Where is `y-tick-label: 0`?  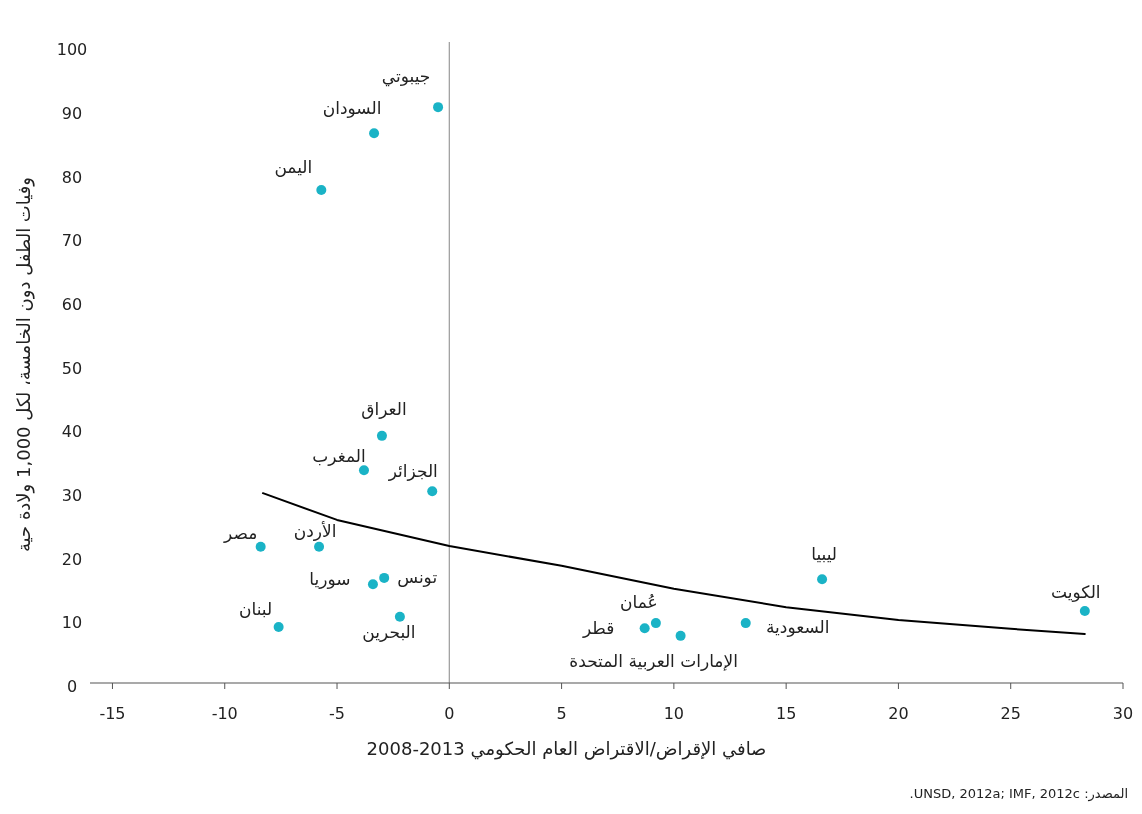
y-tick-label: 0 is located at coordinates (72, 687).